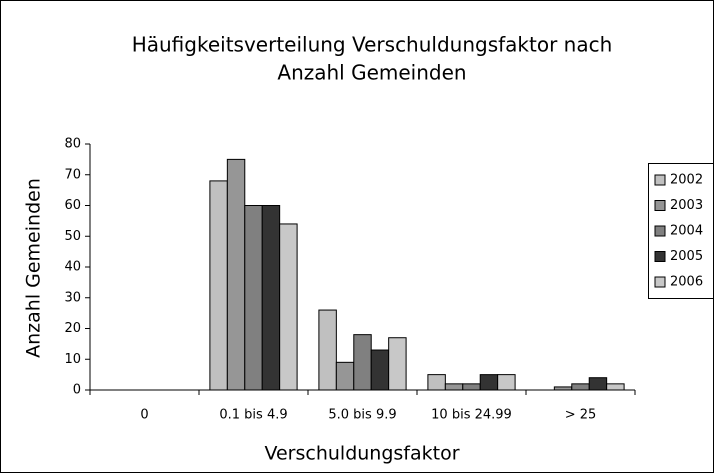  Describe the element at coordinates (72, 174) in the screenshot. I see `y-tick-label: 70` at that location.